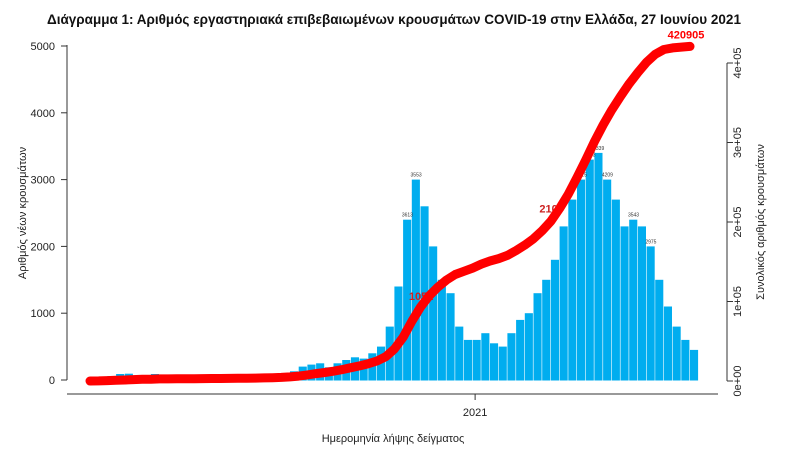 The image size is (788, 463). What do you see at coordinates (43, 314) in the screenshot?
I see `y-tick-label: 1000` at bounding box center [43, 314].